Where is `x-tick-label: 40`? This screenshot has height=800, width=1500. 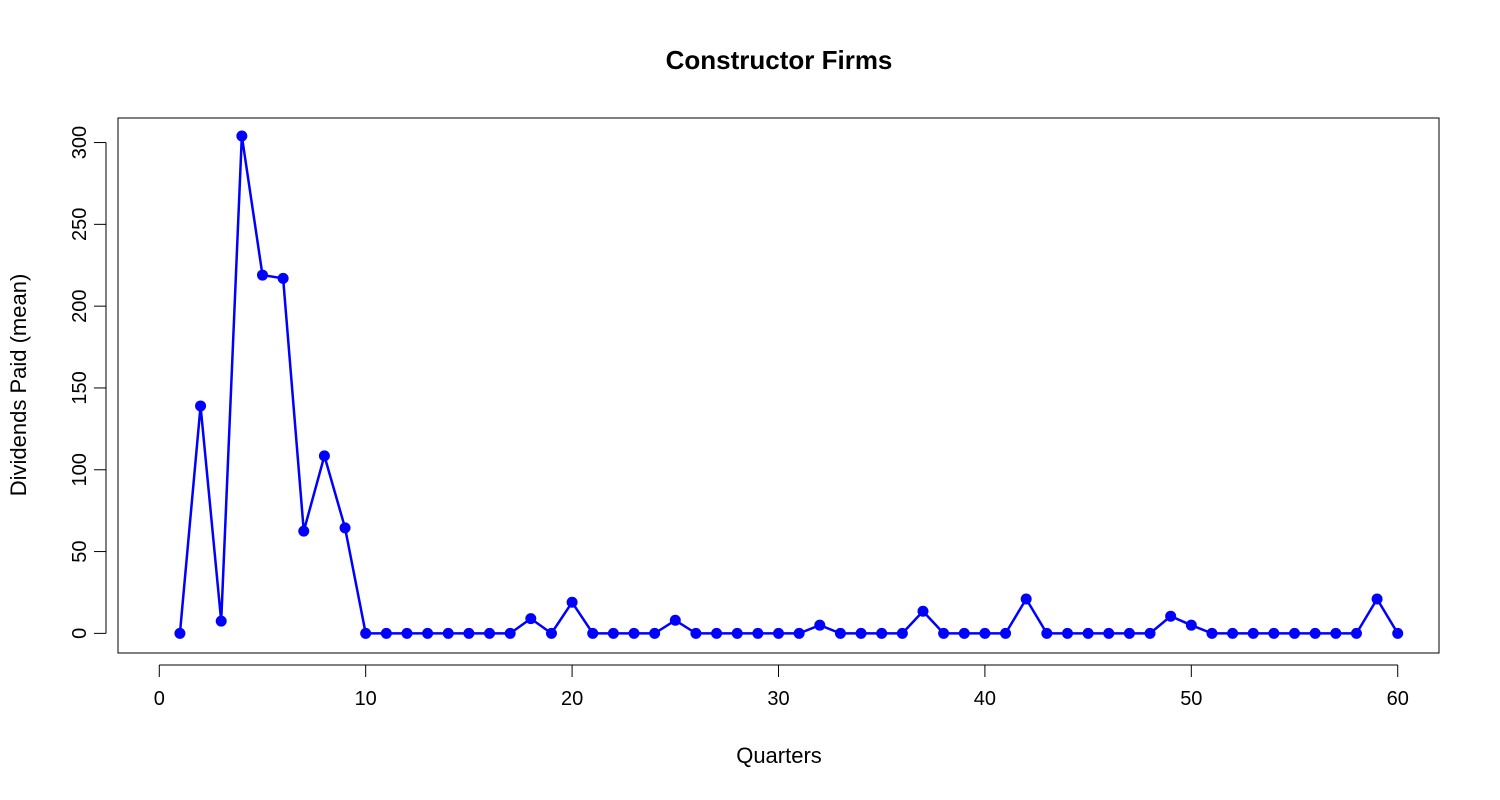
x-tick-label: 40 is located at coordinates (985, 699).